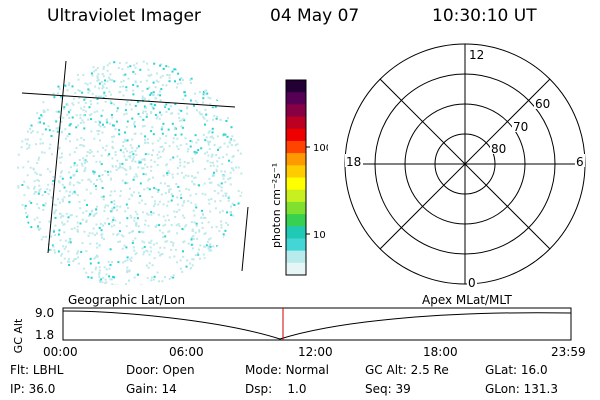  I want to click on glat-field: GLat: 16.0, so click(516, 370).